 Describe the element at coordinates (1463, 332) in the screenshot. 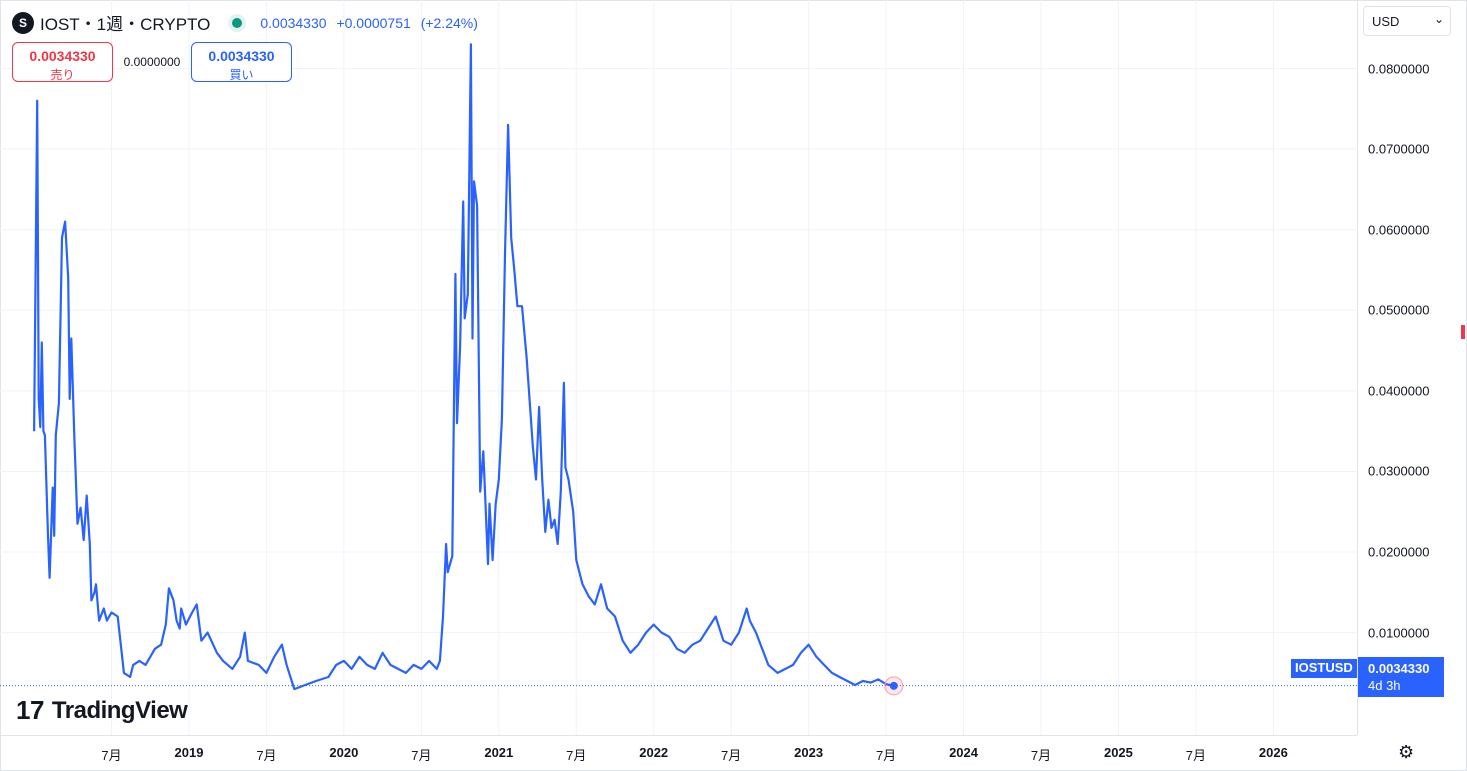

I see `alert-marker` at that location.